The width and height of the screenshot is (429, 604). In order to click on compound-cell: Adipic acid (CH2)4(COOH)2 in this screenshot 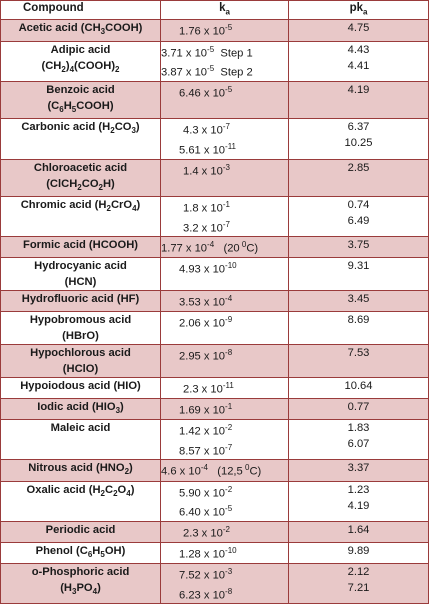, I will do `click(80, 61)`.